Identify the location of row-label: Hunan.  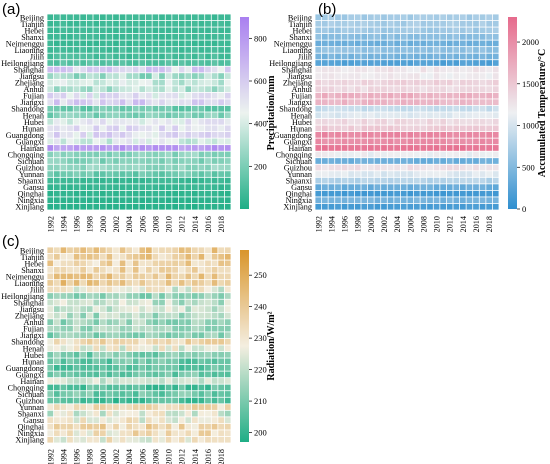
(33, 361).